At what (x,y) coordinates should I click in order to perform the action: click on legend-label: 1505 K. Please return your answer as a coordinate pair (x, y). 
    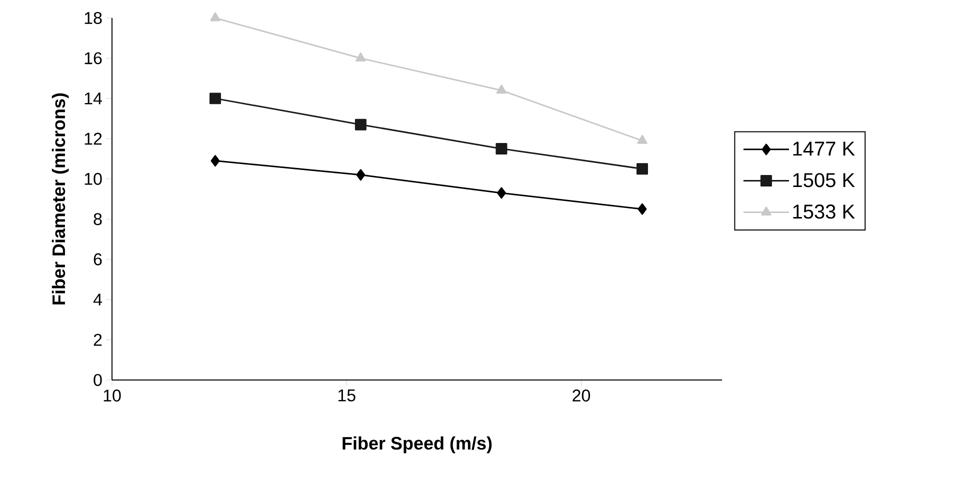
    Looking at the image, I should click on (824, 180).